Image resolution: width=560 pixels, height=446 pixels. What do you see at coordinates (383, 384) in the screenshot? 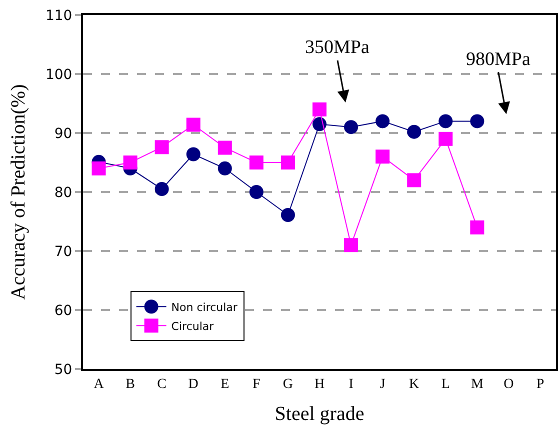
I see `x-tick-label: J` at bounding box center [383, 384].